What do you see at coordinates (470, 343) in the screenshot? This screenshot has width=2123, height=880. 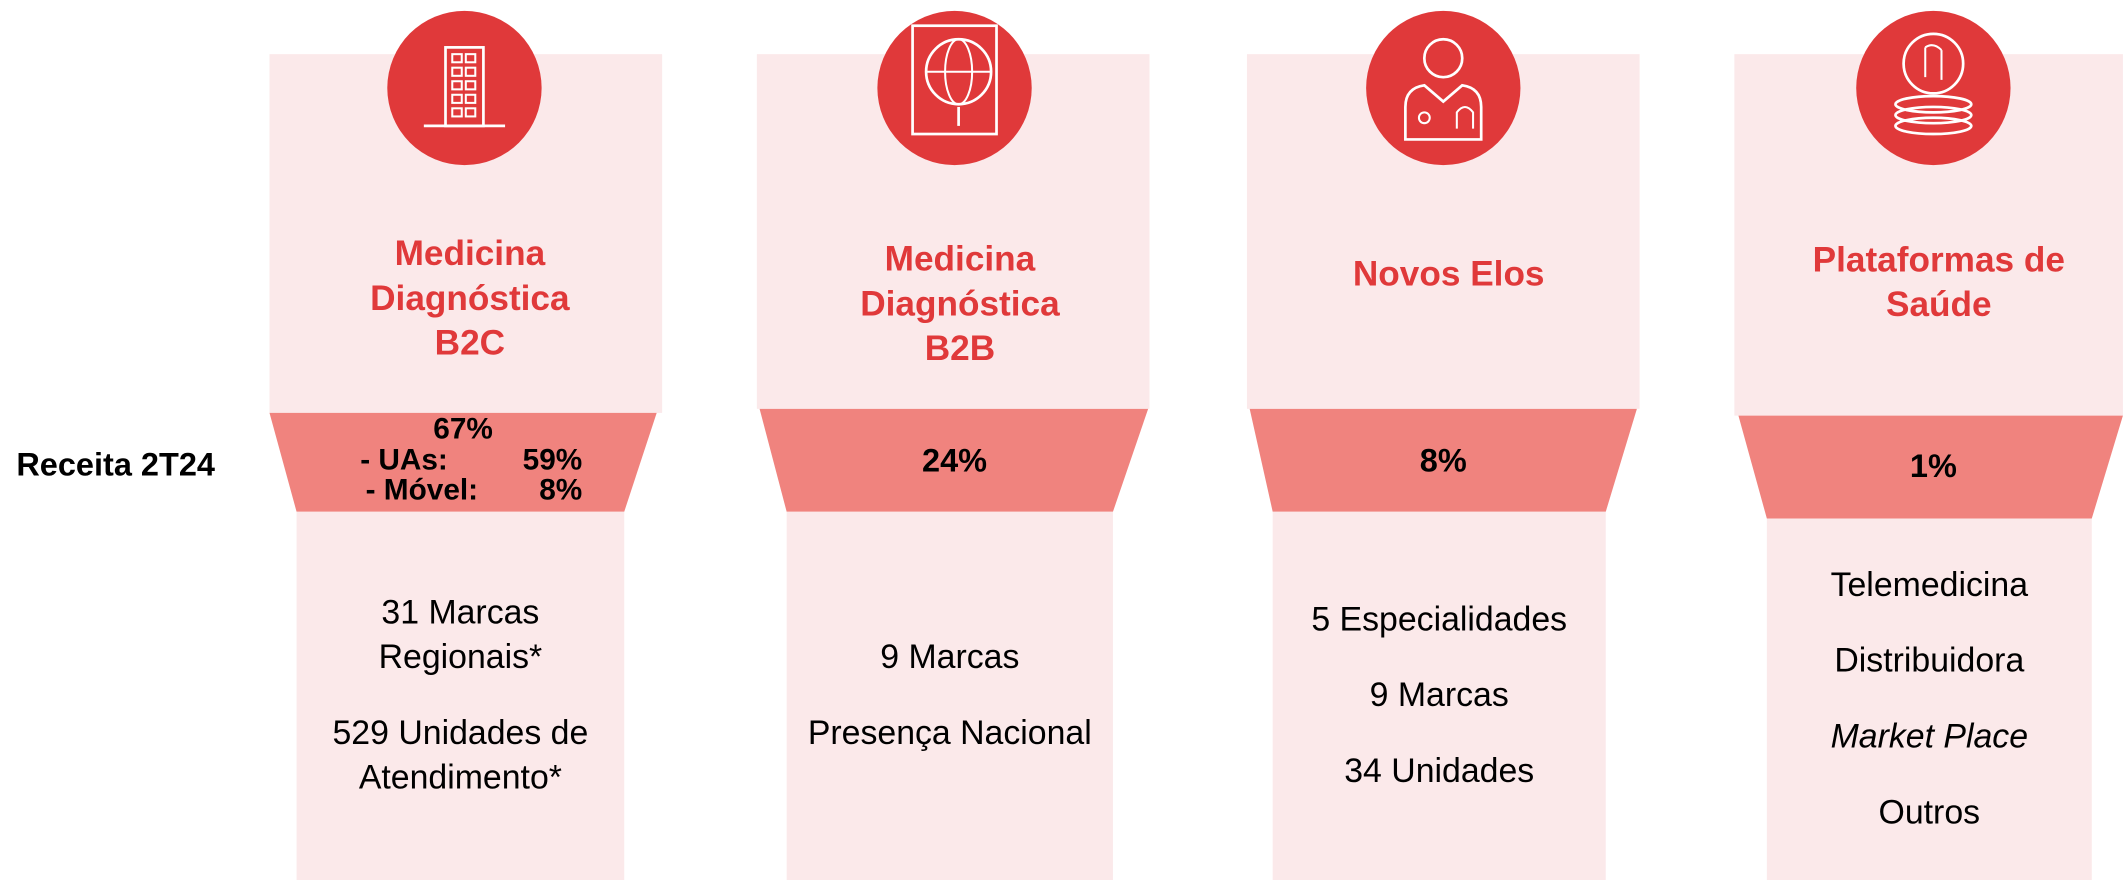 I see `column-title: B2C` at bounding box center [470, 343].